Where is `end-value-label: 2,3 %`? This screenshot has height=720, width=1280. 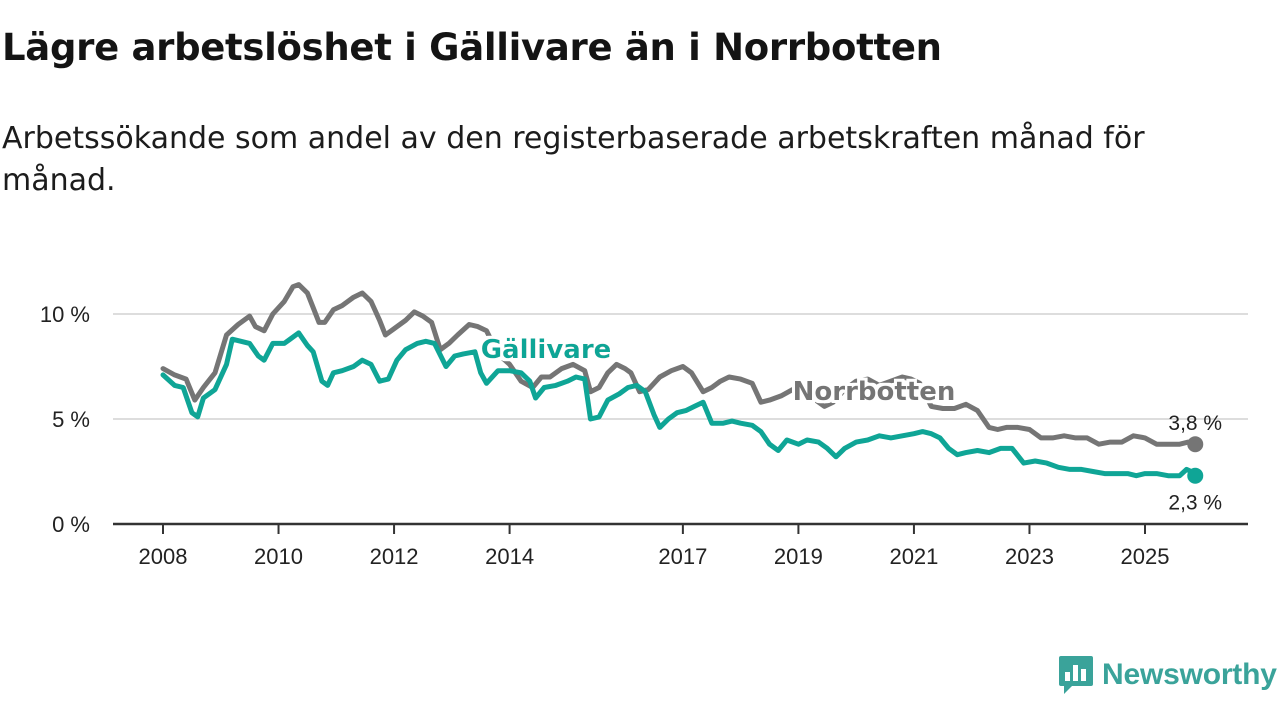 end-value-label: 2,3 % is located at coordinates (1195, 503).